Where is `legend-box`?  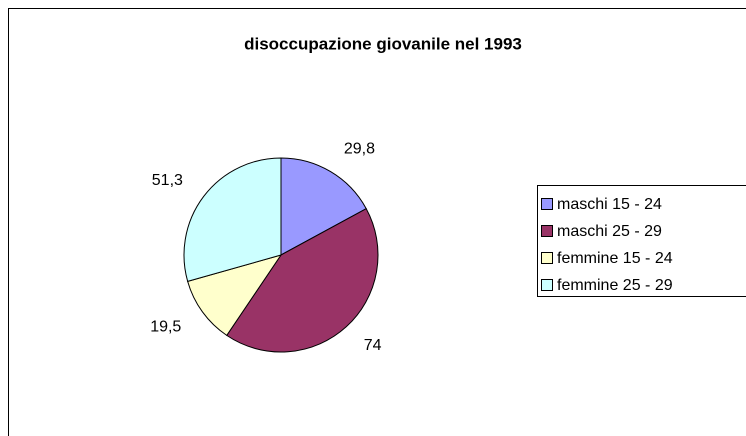
legend-box is located at coordinates (641, 241).